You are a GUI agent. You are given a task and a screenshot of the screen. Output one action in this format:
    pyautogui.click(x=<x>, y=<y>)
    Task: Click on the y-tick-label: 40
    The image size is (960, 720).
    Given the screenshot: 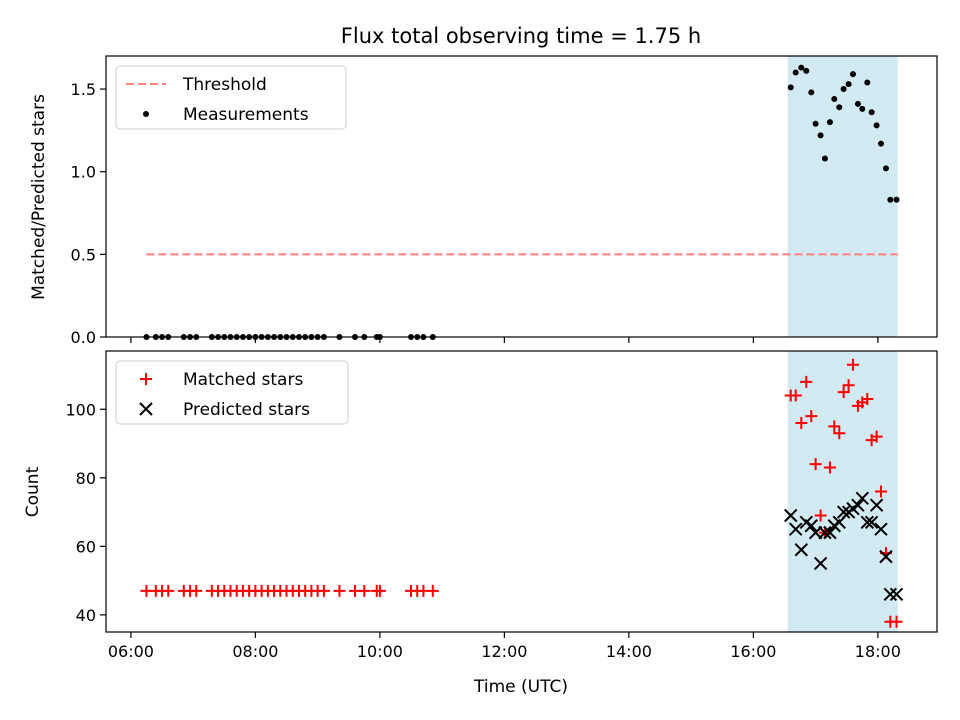 What is the action you would take?
    pyautogui.click(x=86, y=615)
    